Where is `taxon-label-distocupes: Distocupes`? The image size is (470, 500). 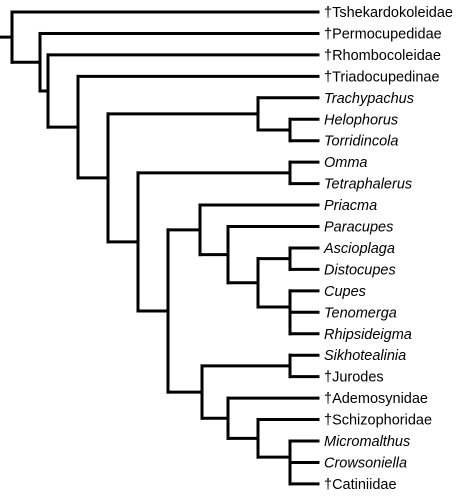 taxon-label-distocupes: Distocupes is located at coordinates (360, 270).